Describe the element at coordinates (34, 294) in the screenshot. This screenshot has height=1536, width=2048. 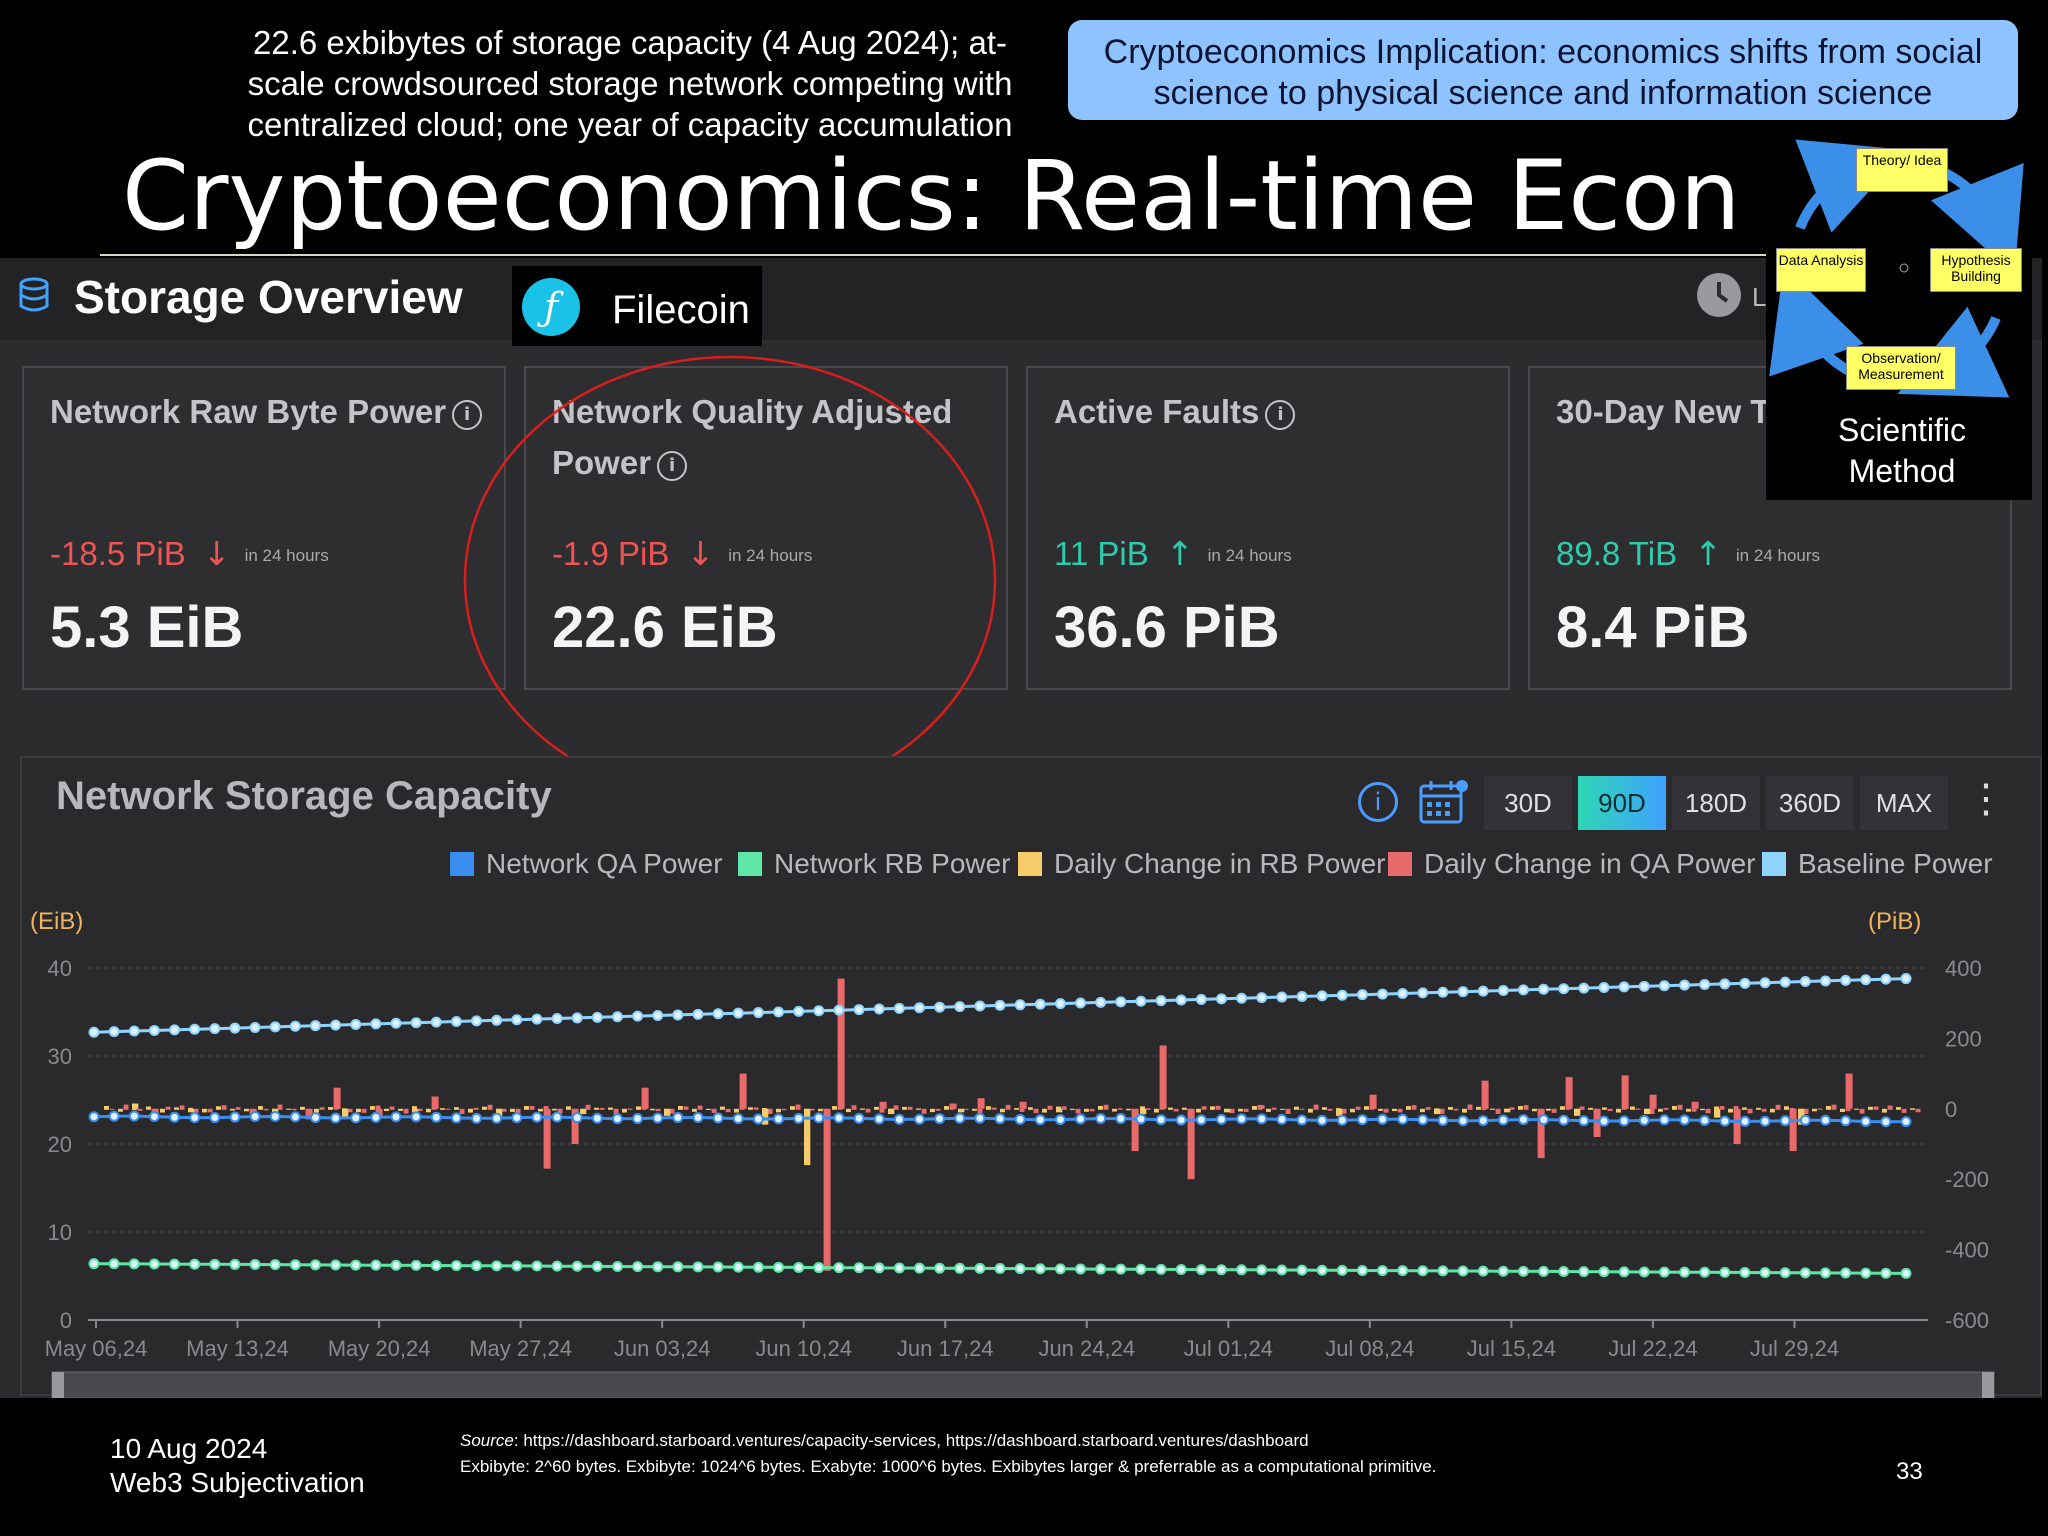
I see `database-icon` at that location.